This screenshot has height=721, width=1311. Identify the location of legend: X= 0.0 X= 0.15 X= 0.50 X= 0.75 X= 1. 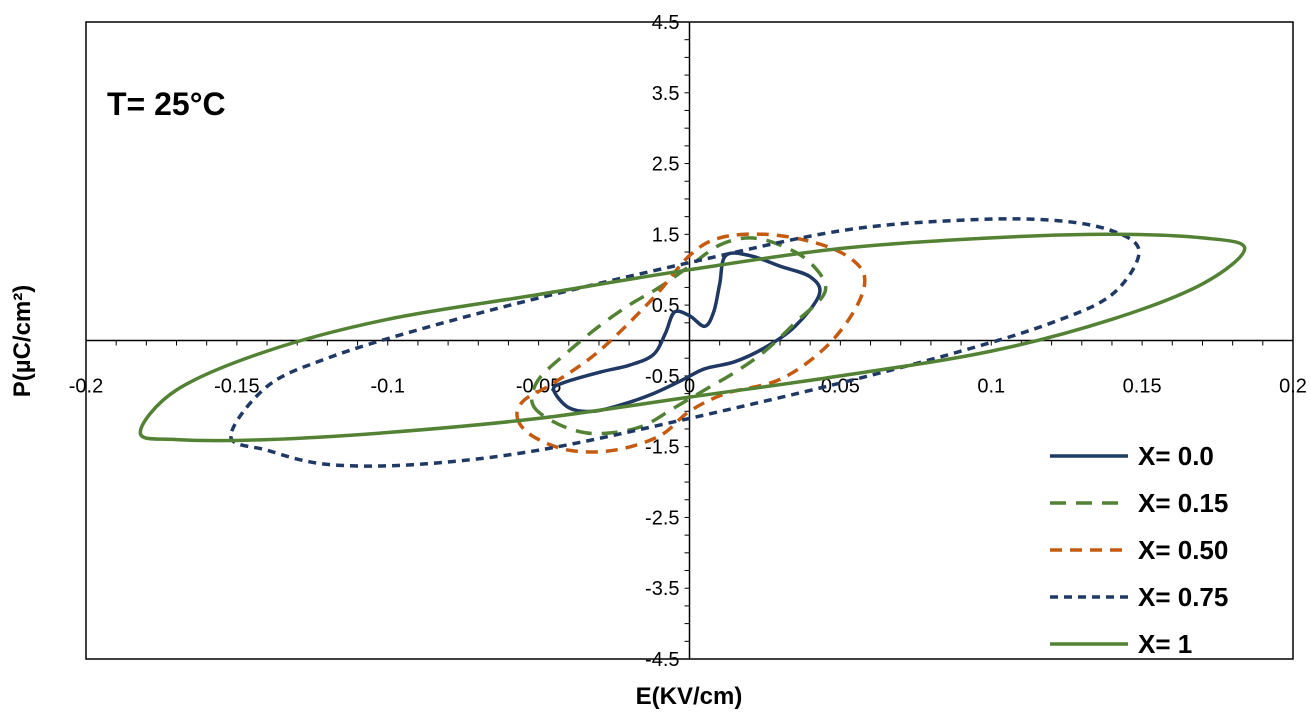
(1139, 550).